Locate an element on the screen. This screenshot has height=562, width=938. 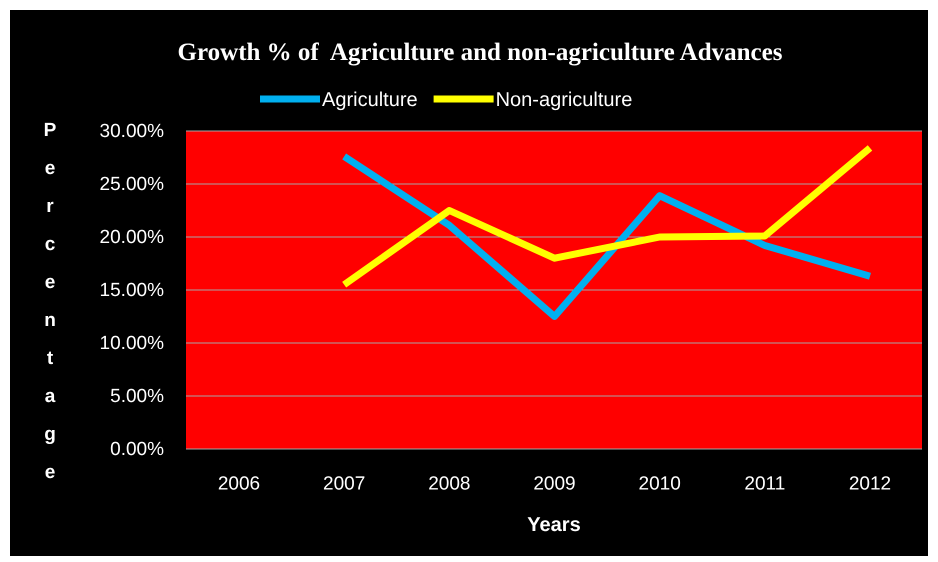
chart-title: Growth % of Agriculture and non-agriculture Advances is located at coordinates (480, 52).